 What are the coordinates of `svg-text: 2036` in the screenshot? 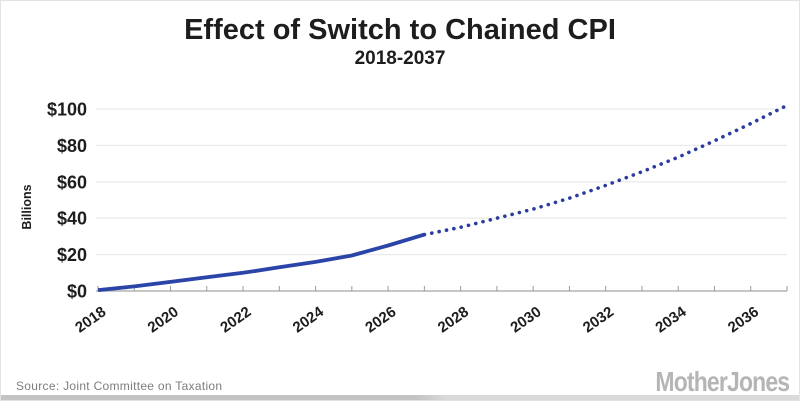 It's located at (743, 319).